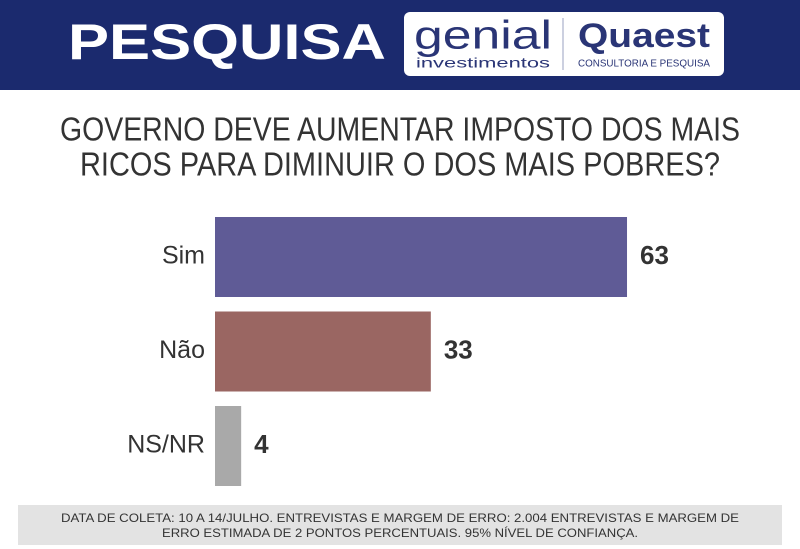  What do you see at coordinates (261, 444) in the screenshot?
I see `value-label: 4` at bounding box center [261, 444].